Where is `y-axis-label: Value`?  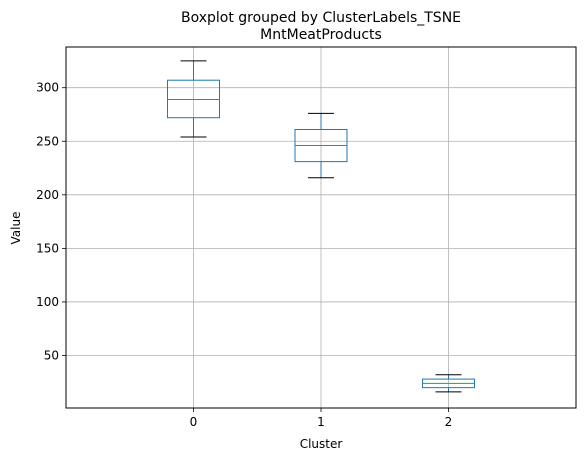
y-axis-label: Value is located at coordinates (16, 228).